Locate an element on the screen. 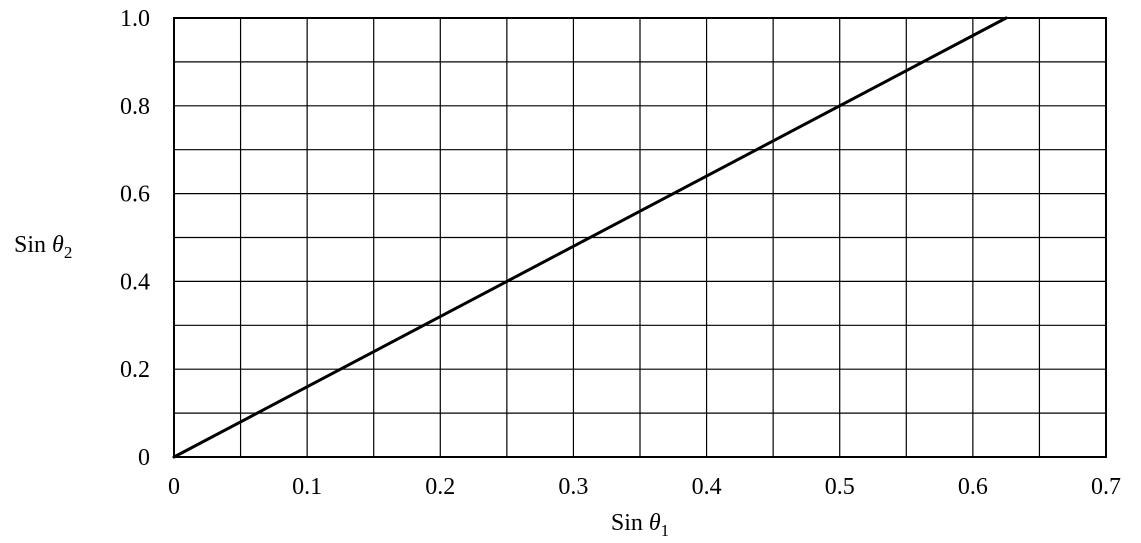  y-tick-label: 0.8 is located at coordinates (135, 107).